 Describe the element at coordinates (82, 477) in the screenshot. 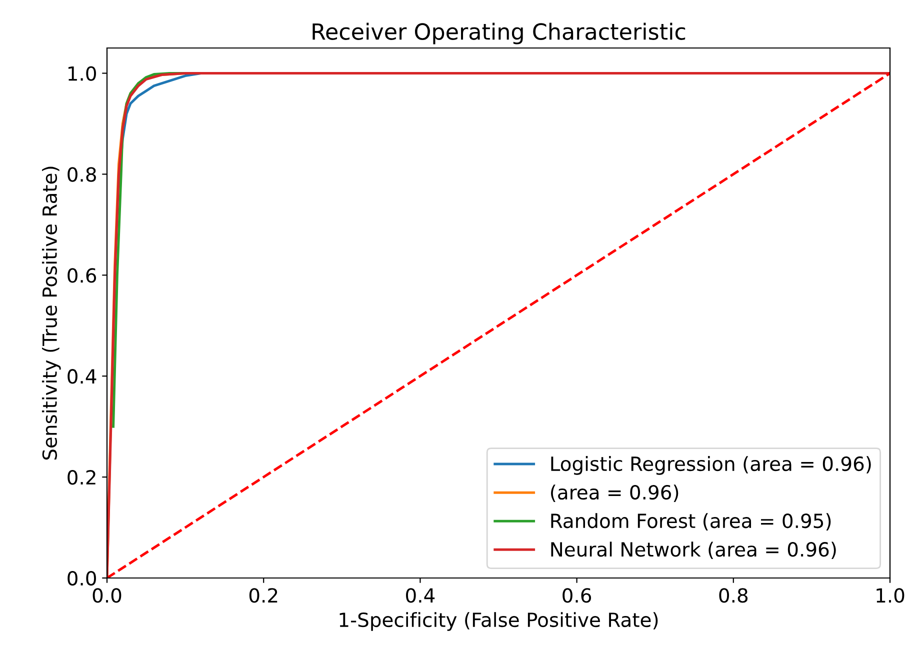

I see `y-tick-label: 0.2` at that location.